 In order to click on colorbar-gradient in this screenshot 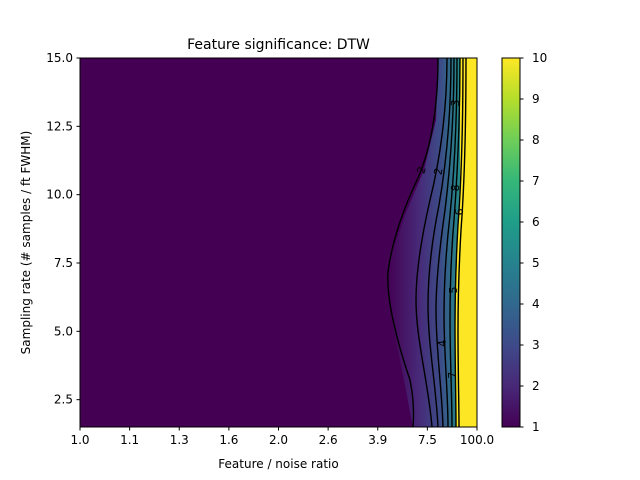, I will do `click(511, 242)`.